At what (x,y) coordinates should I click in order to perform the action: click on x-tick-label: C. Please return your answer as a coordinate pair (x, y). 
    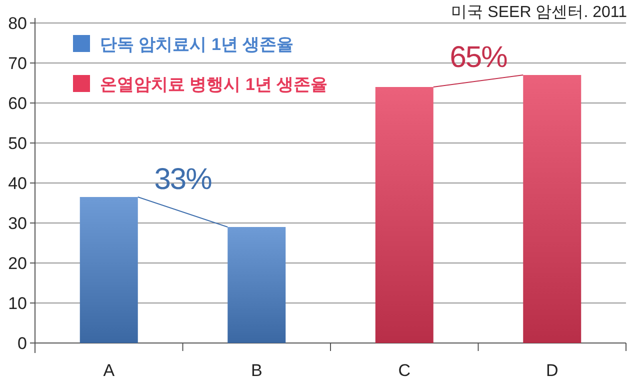
    Looking at the image, I should click on (404, 370).